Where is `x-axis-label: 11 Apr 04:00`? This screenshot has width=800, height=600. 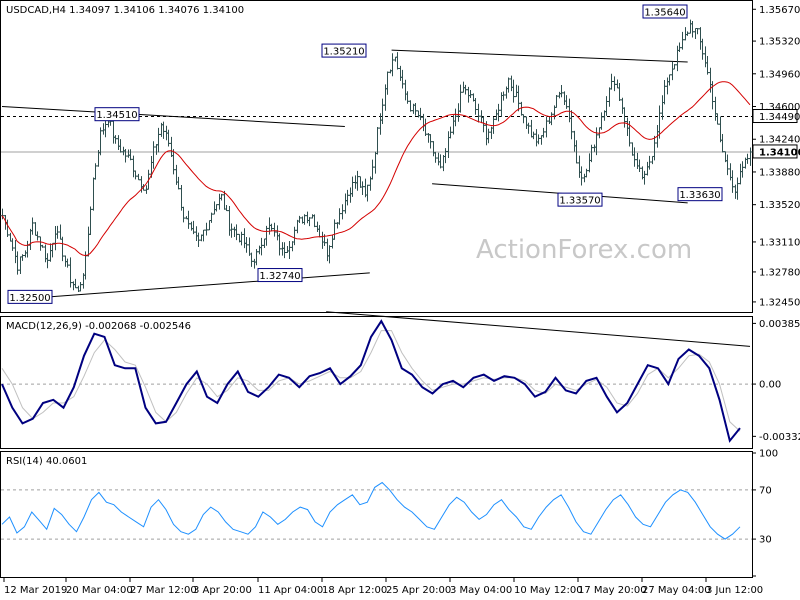
x-axis-label: 11 Apr 04:00 is located at coordinates (290, 590).